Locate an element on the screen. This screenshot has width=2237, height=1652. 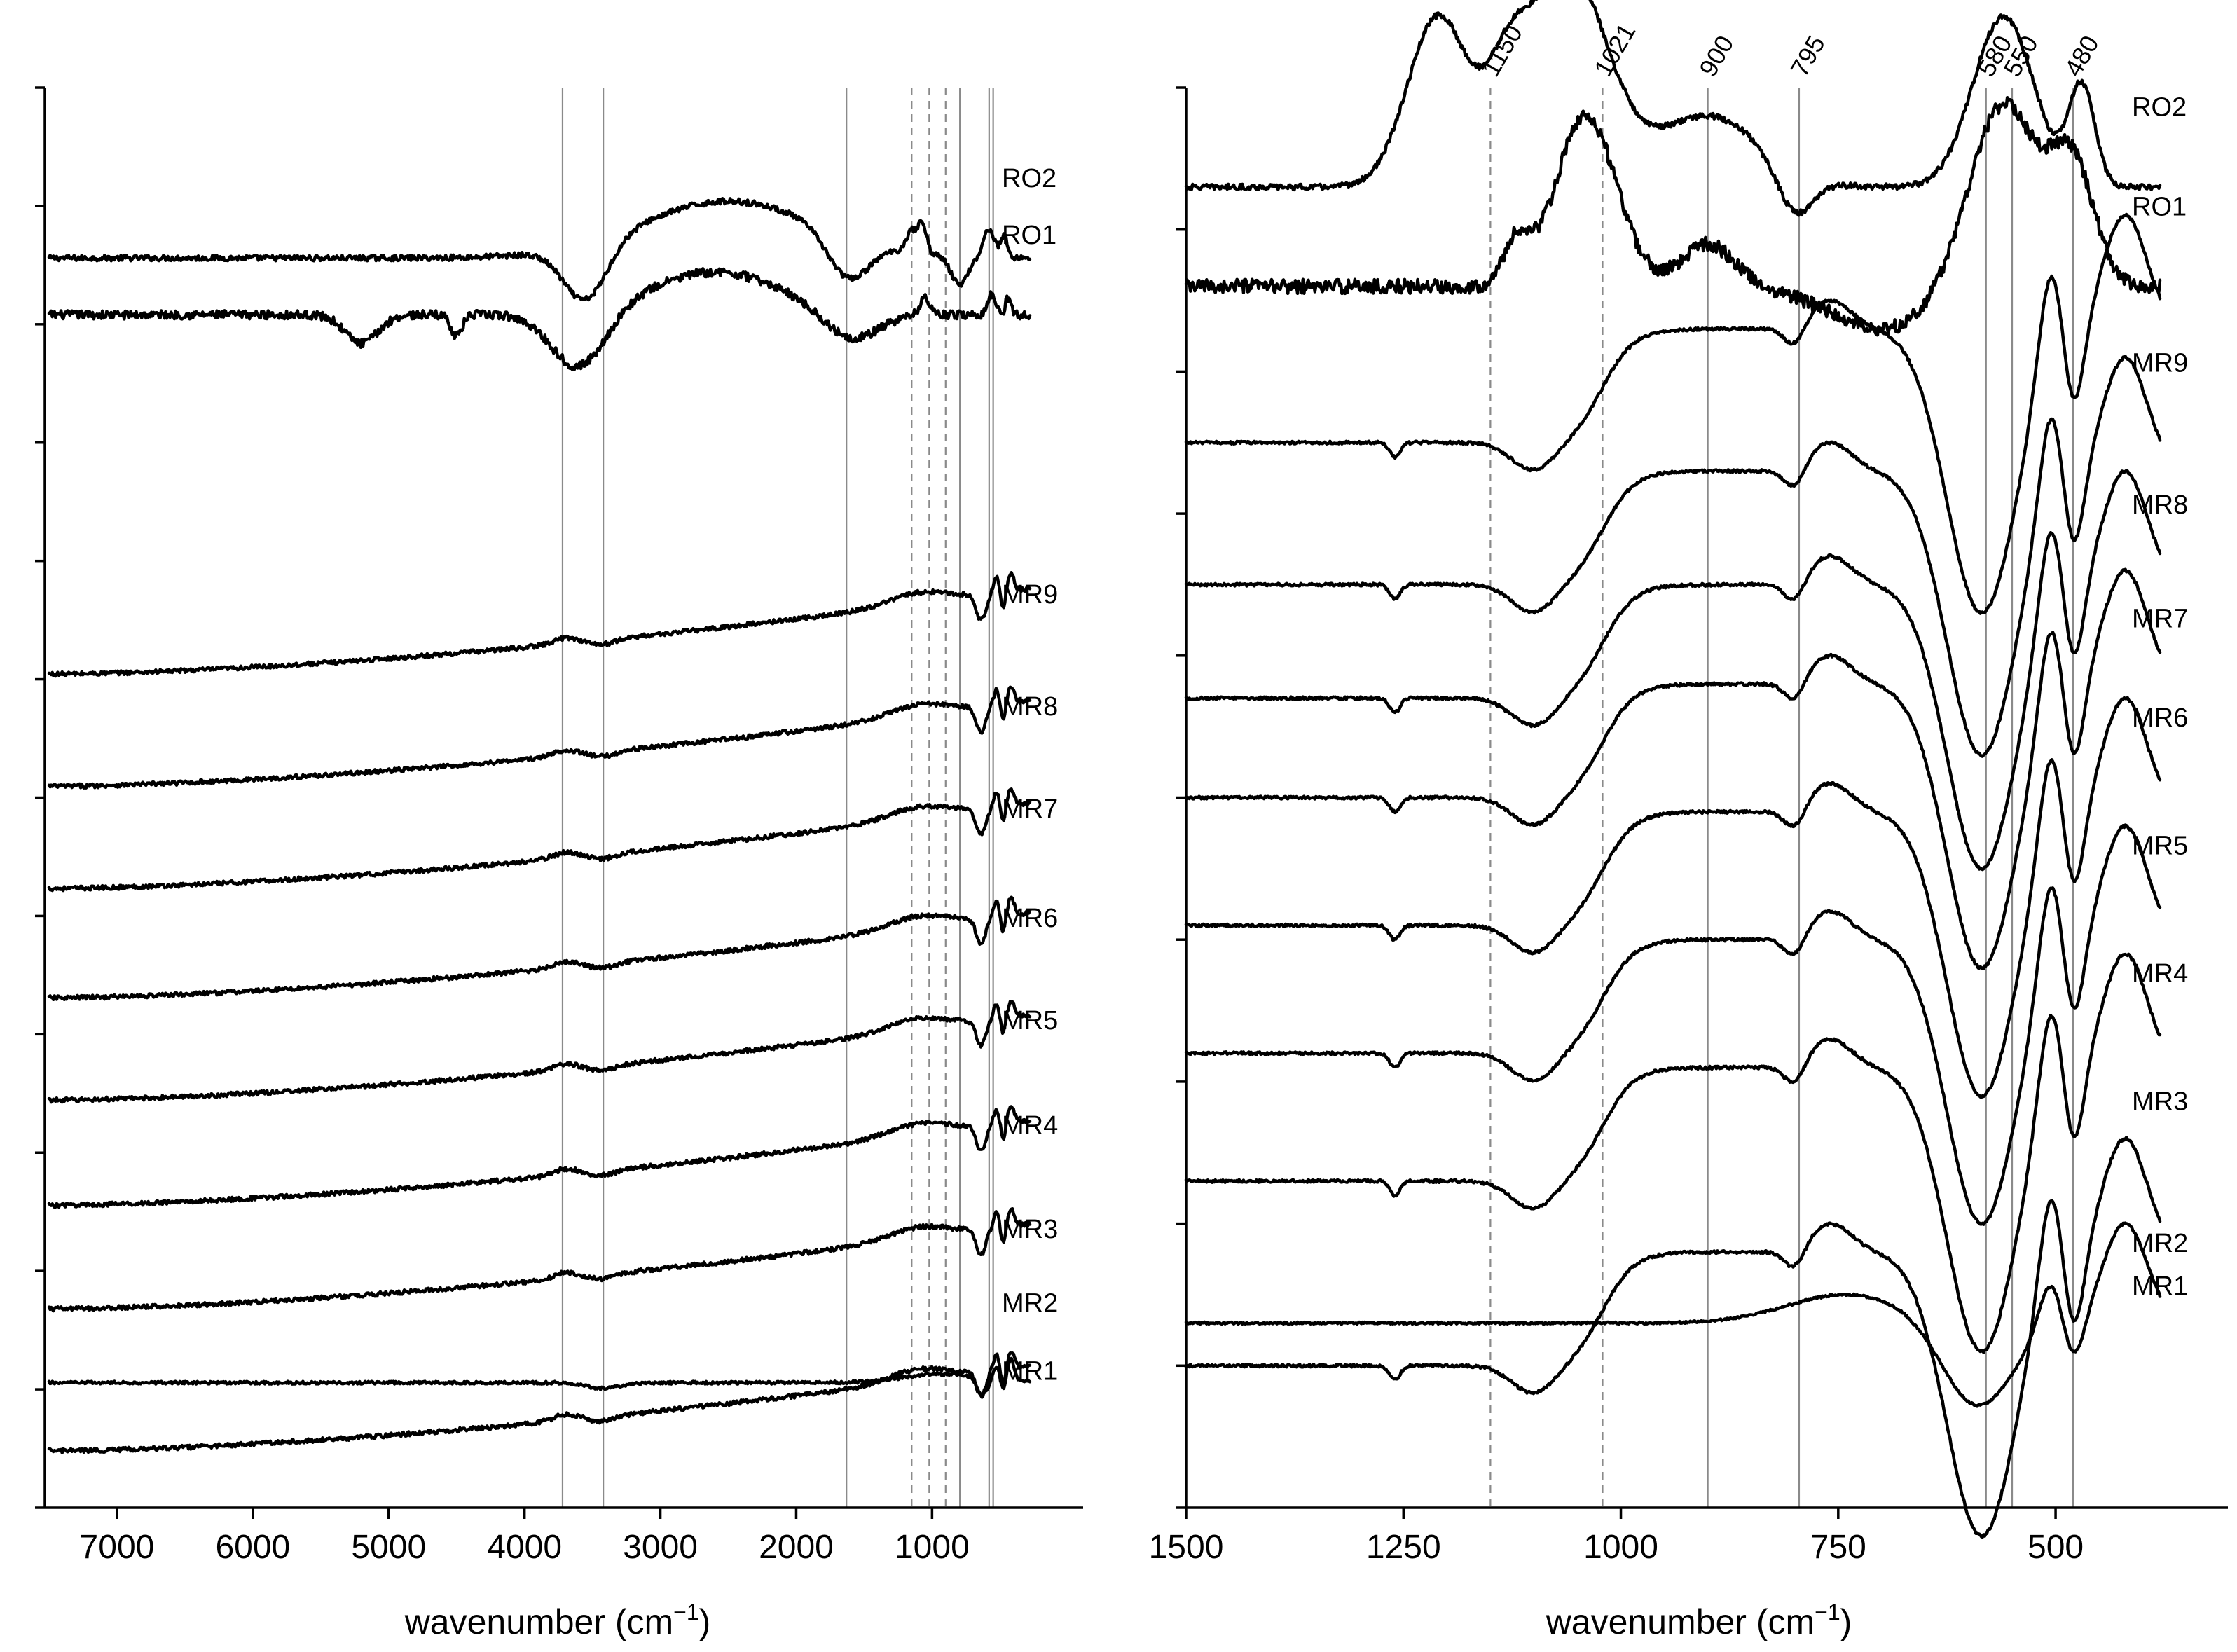
x-tick-label: 3000 is located at coordinates (660, 1547).